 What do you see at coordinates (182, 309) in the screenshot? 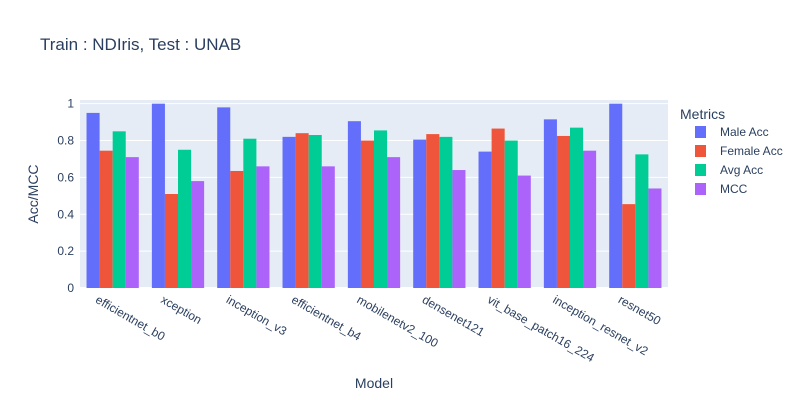
I see `x-tick-label: xception` at bounding box center [182, 309].